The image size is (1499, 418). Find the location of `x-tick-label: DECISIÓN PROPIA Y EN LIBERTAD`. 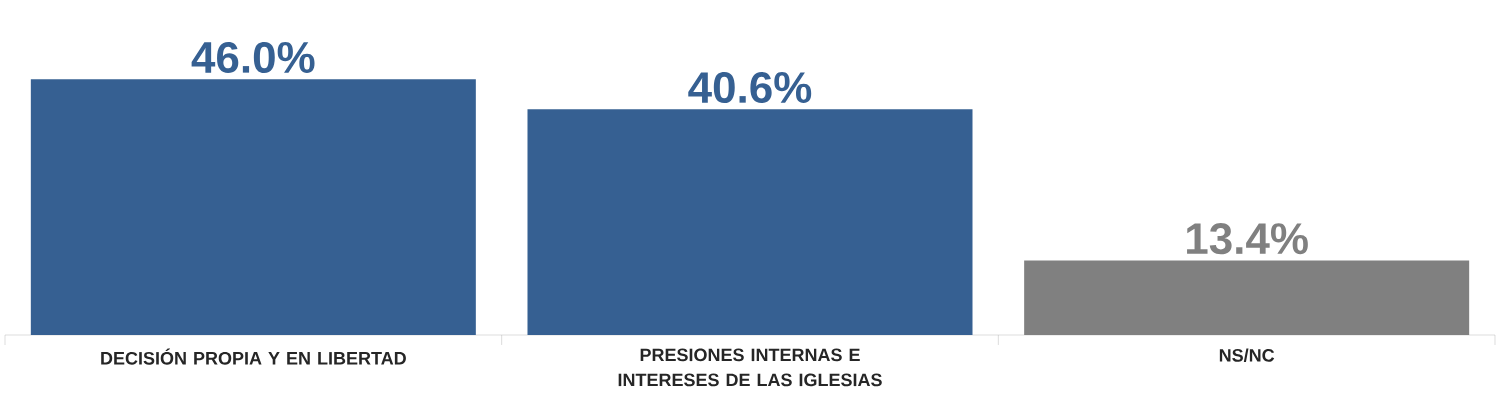

x-tick-label: DECISIÓN PROPIA Y EN LIBERTAD is located at coordinates (253, 356).